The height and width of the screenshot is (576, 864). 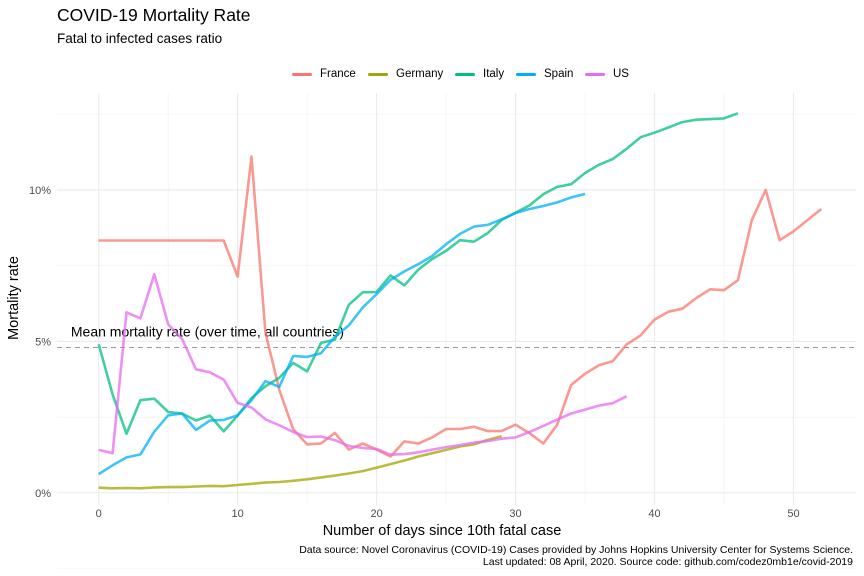 What do you see at coordinates (479, 74) in the screenshot?
I see `legend-item-italy: Italy` at bounding box center [479, 74].